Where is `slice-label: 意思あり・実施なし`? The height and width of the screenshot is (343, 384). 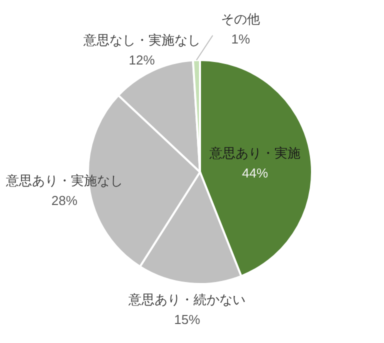
slice-label: 意思あり・実施なし is located at coordinates (63, 180).